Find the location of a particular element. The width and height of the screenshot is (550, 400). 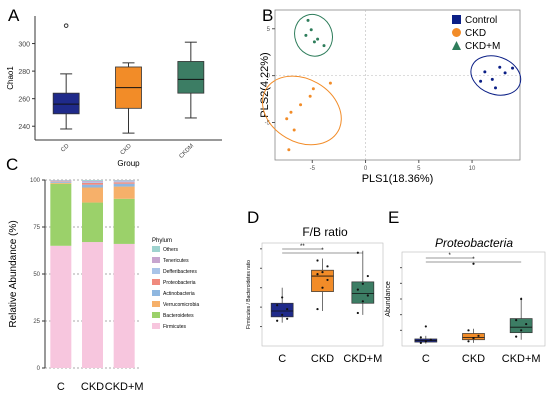

x-tick-label: 10 is located at coordinates (472, 169).